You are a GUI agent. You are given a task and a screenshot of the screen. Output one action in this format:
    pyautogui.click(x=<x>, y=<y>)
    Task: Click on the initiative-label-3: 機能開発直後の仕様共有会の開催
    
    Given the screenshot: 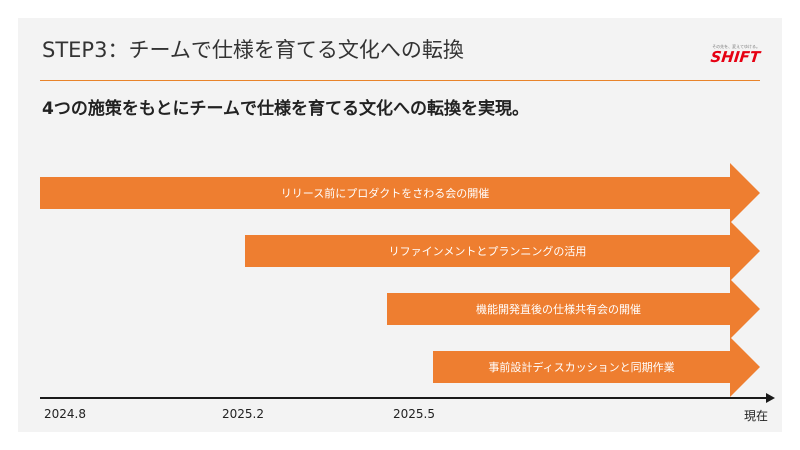 What is the action you would take?
    pyautogui.click(x=558, y=309)
    